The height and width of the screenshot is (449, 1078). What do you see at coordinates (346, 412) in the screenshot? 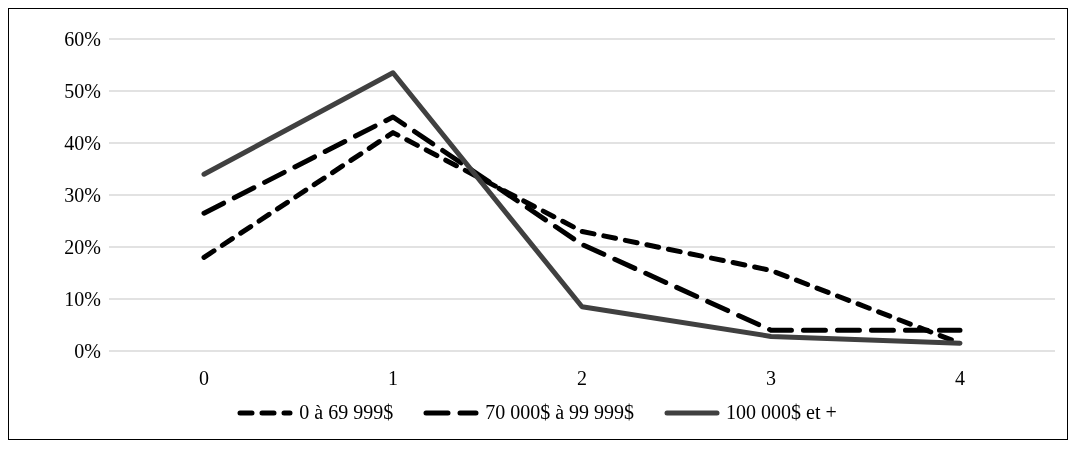
I see `legend-label: 0 à 69 999$` at bounding box center [346, 412].